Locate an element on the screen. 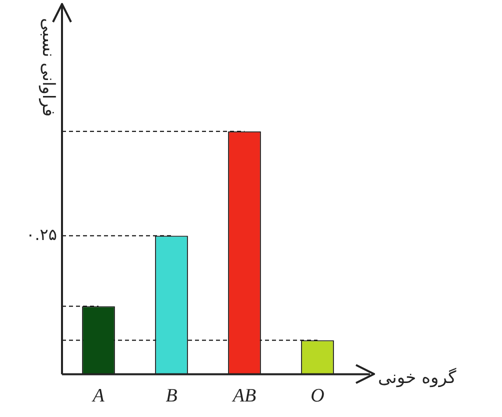  y-axis-title: فراوانی نسبی is located at coordinates (47, 68).